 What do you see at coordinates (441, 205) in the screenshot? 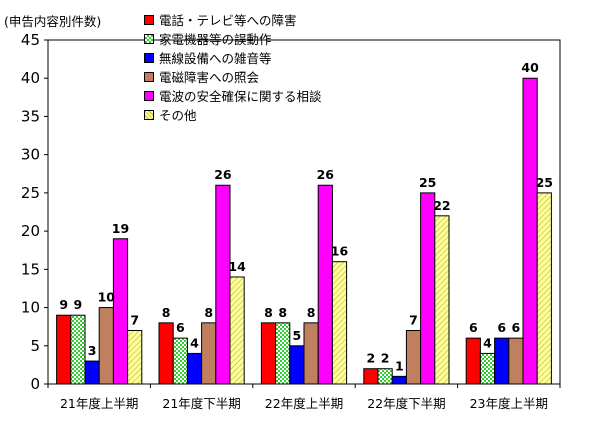
I see `data-label: 22` at bounding box center [441, 205].